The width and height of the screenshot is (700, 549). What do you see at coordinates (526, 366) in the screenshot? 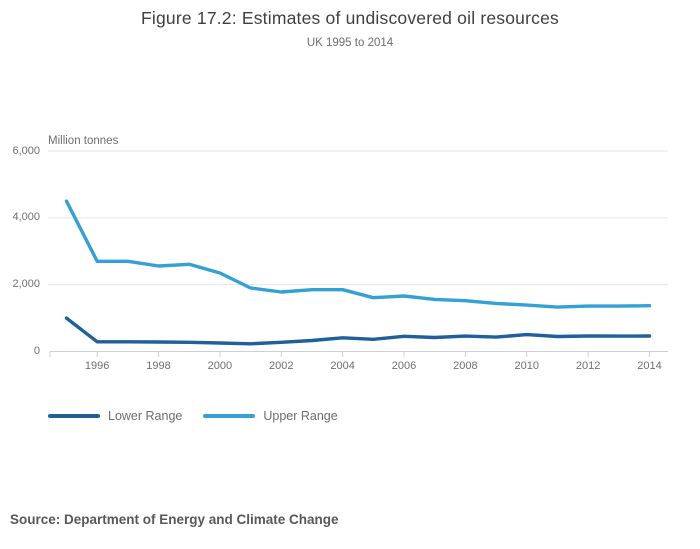
I see `x-tick-label: 2010` at bounding box center [526, 366].